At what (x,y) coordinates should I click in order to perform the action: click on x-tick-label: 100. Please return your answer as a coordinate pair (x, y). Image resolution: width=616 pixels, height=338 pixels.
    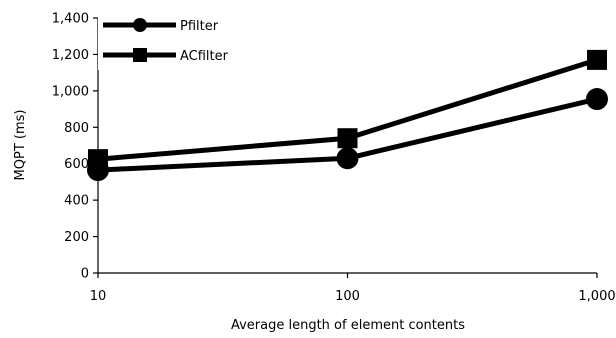
    Looking at the image, I should click on (347, 296).